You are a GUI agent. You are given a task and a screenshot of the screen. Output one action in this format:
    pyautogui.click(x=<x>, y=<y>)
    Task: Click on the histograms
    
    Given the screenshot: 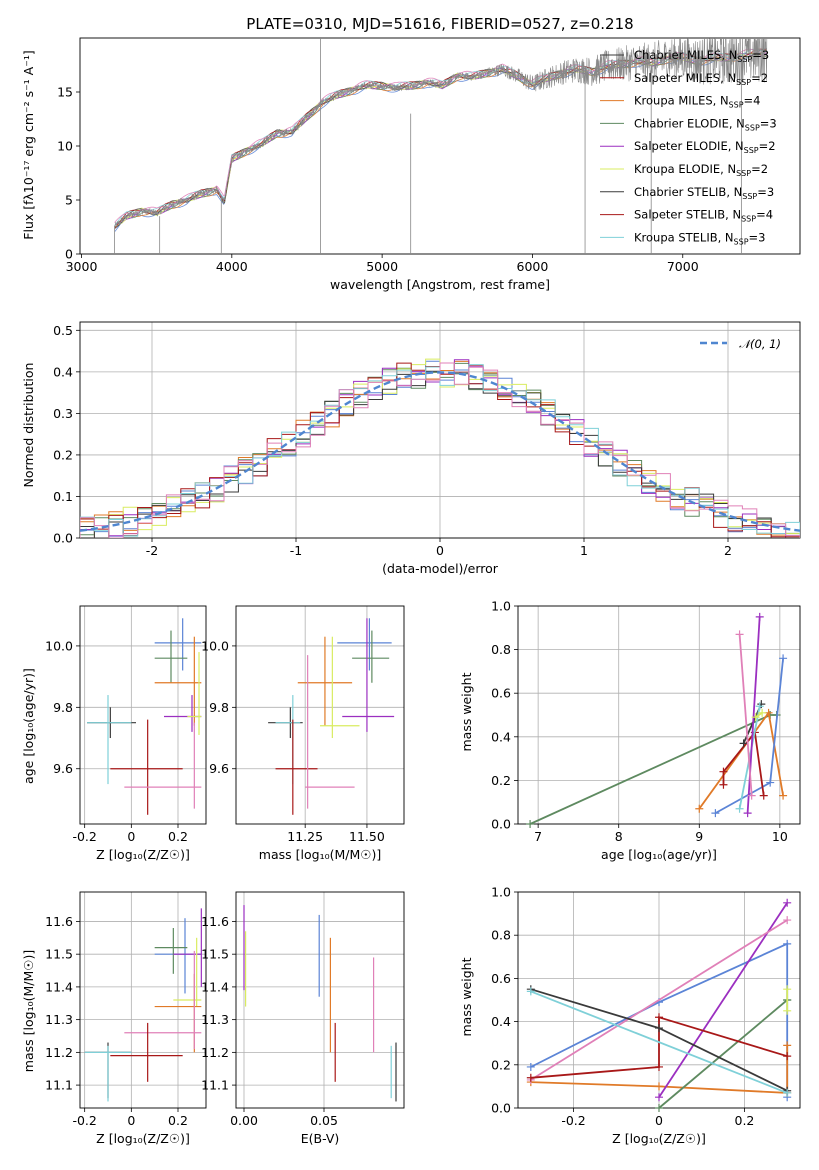 What is the action you would take?
    pyautogui.click(x=440, y=448)
    